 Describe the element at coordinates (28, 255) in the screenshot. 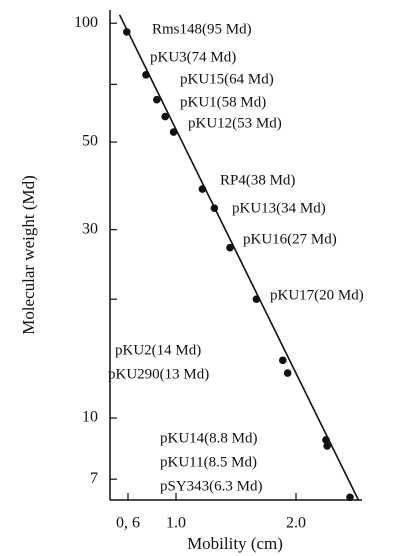

I see `y-axis-label: Molecular weight (Md)` at that location.